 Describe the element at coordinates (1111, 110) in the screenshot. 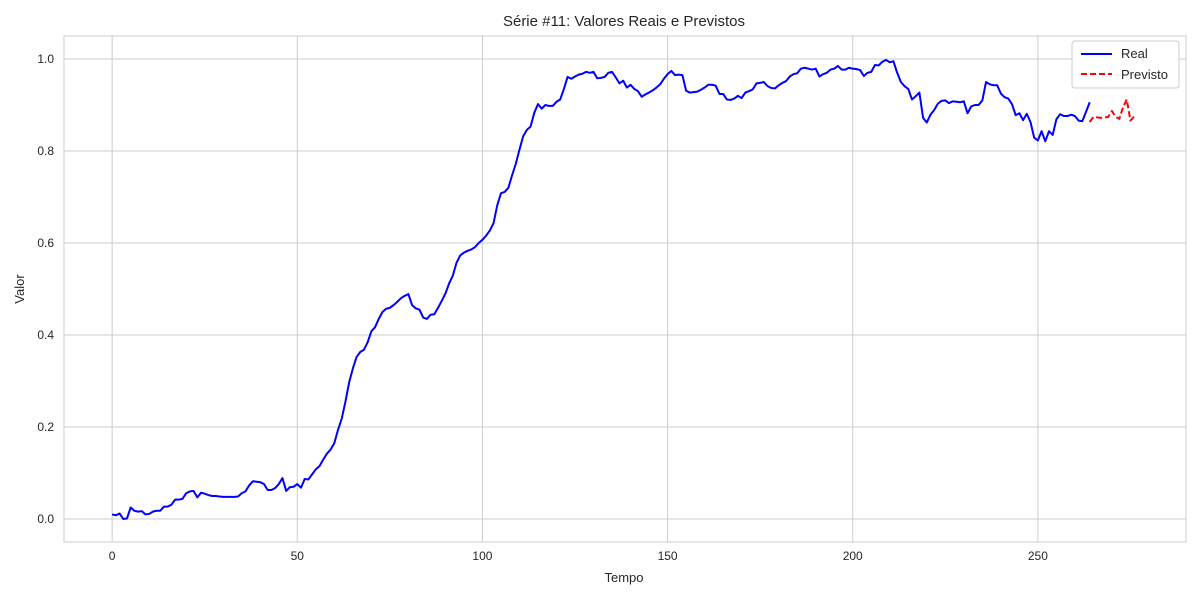

I see `series-line-previsto` at that location.